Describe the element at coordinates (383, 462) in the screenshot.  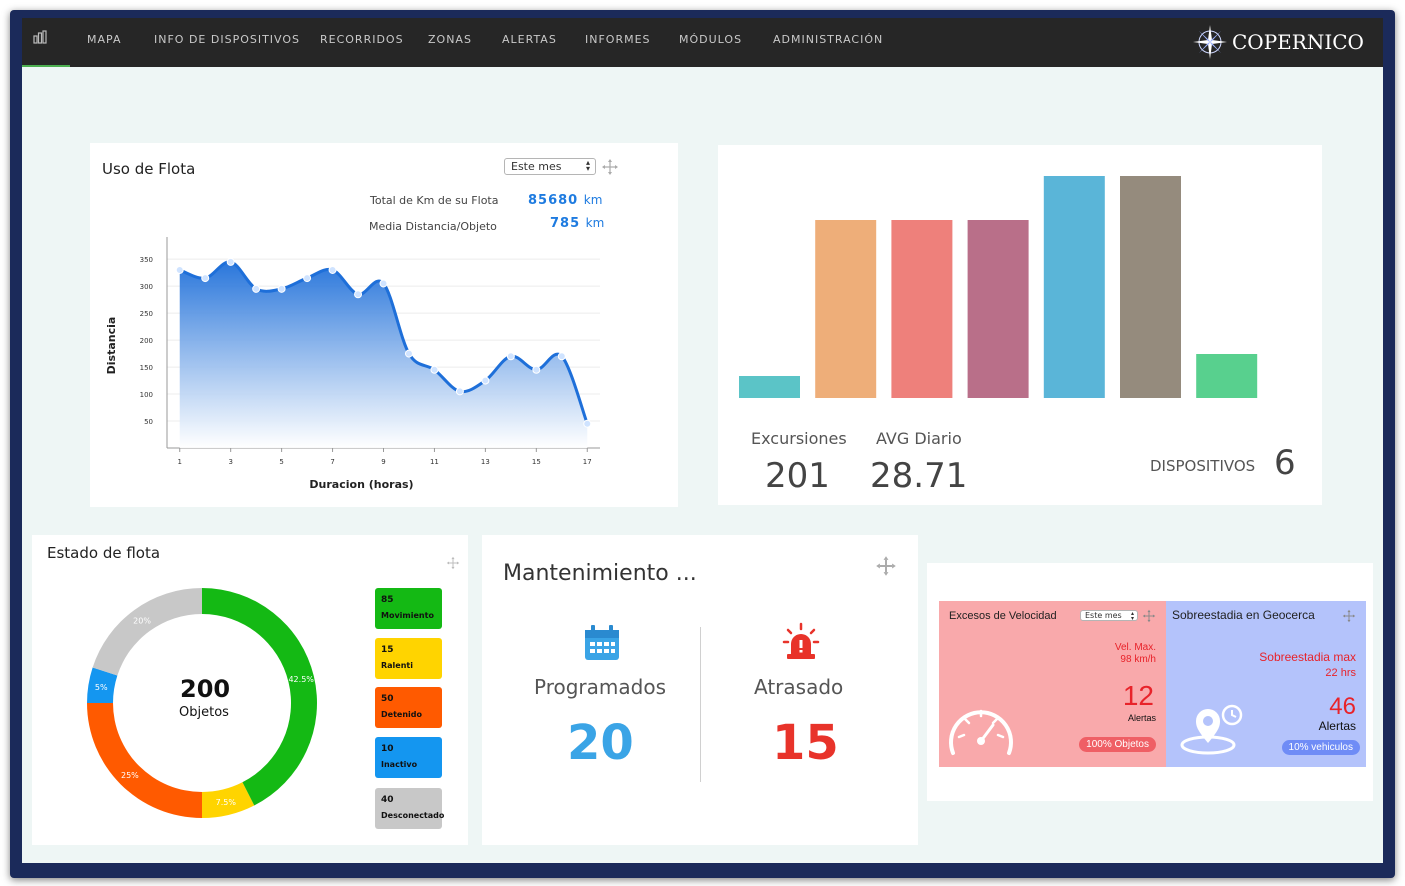
I see `x-tick-label: 9` at that location.